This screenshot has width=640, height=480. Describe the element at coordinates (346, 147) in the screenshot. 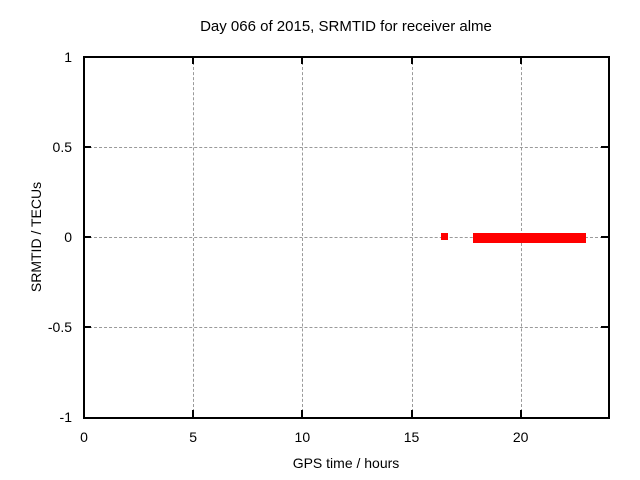

I see `gridline-y-0.5` at that location.